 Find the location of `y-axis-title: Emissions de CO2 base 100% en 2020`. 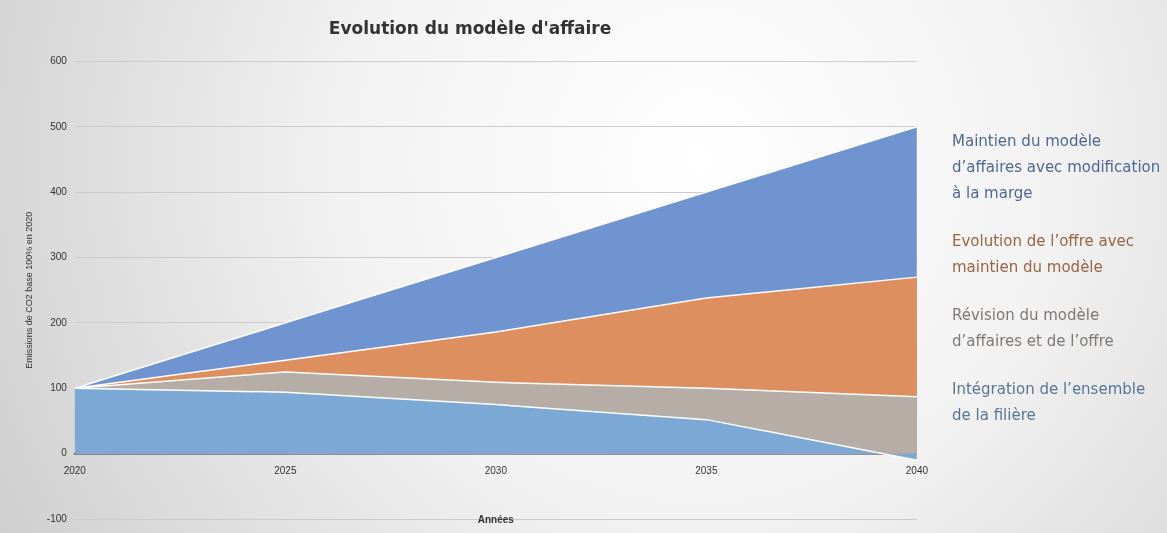

y-axis-title: Emissions de CO2 base 100% en 2020 is located at coordinates (28, 290).